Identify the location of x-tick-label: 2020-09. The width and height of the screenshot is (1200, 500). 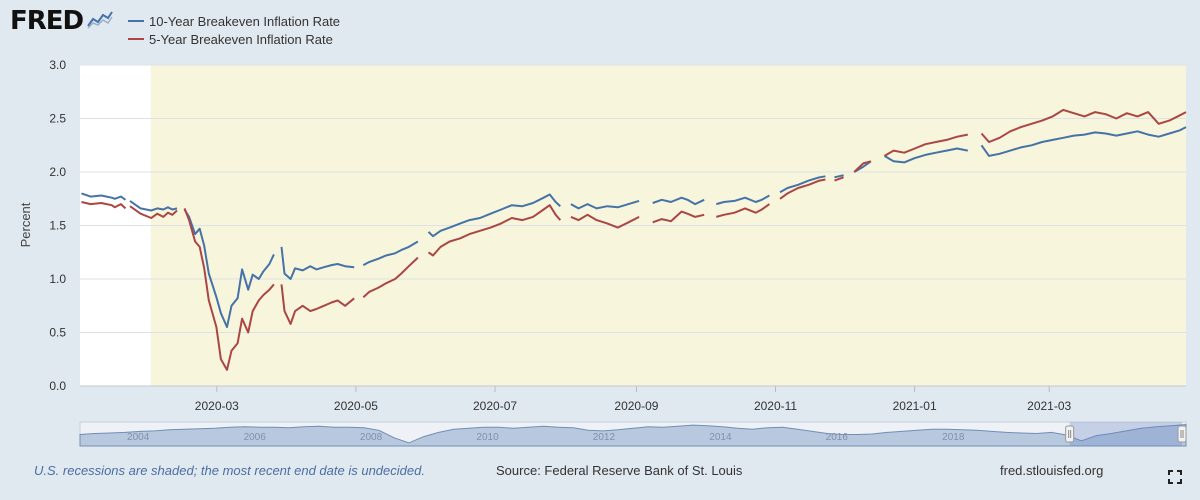
(636, 406).